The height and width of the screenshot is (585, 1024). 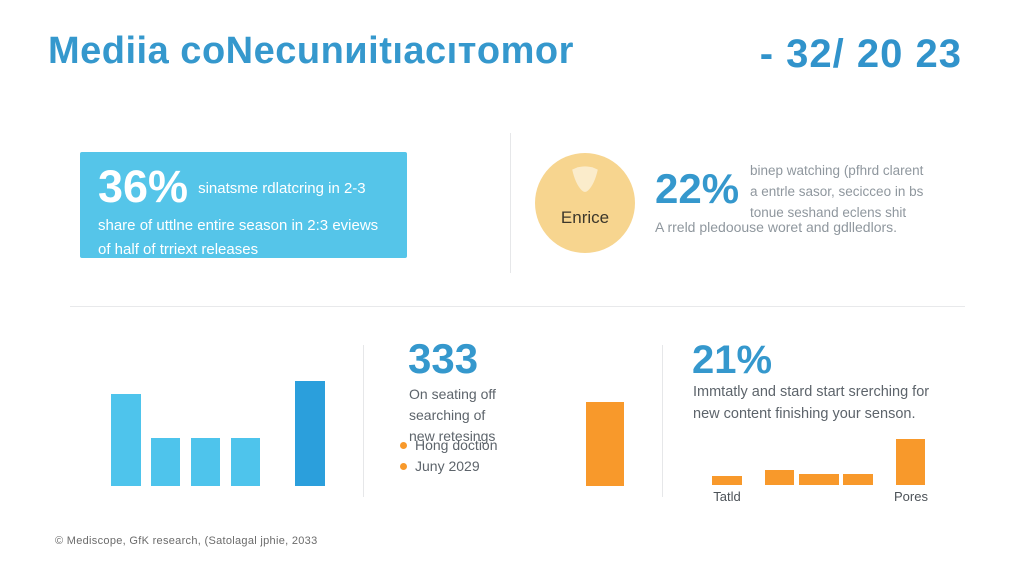 I want to click on page-title: Mediia coNecunиitıacıтomor, so click(x=311, y=51).